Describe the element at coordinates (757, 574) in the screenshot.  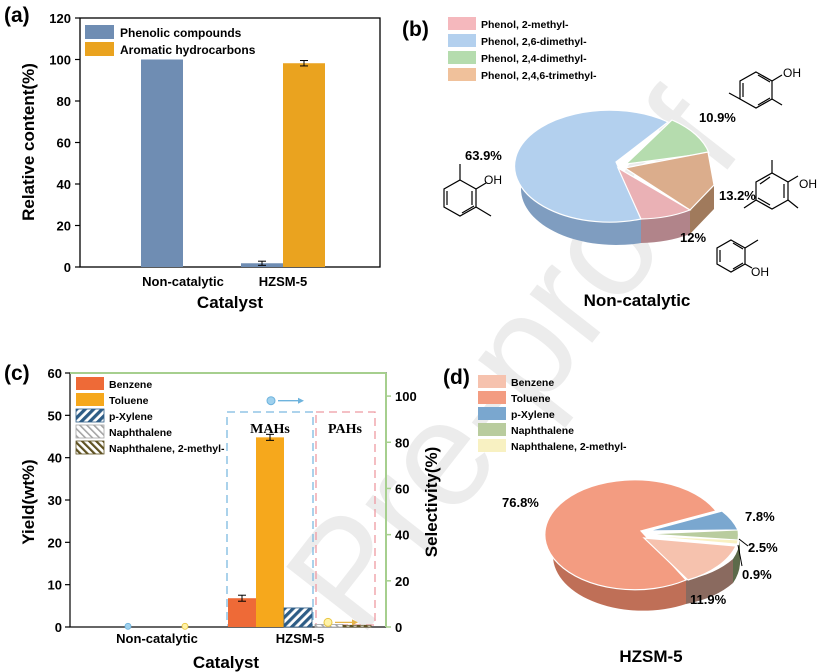
I see `pie-d-label-4: 0.9%` at that location.